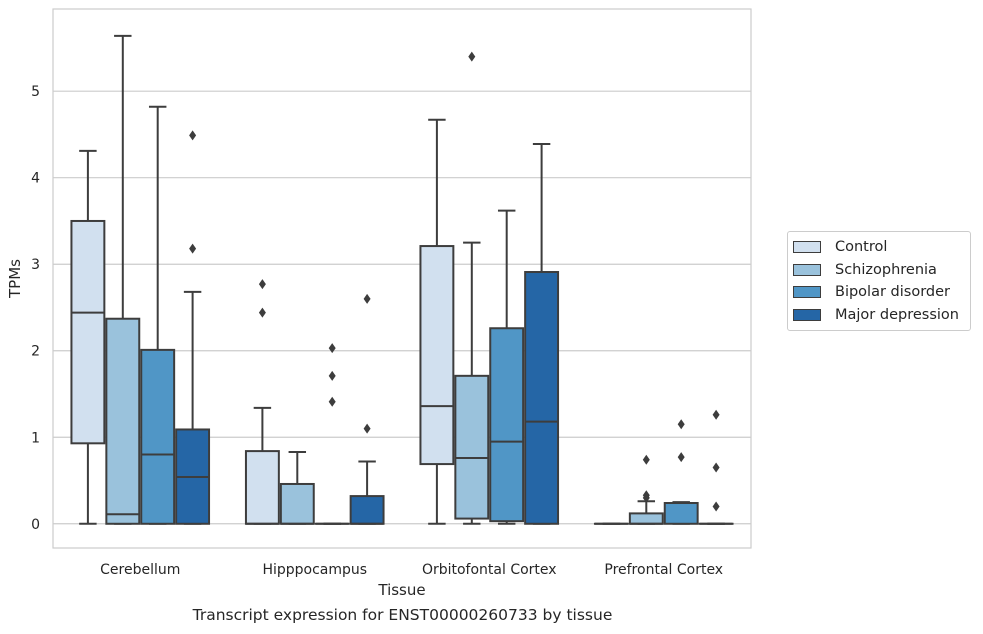  Describe the element at coordinates (892, 292) in the screenshot. I see `legend-label: Bipolar disorder` at that location.